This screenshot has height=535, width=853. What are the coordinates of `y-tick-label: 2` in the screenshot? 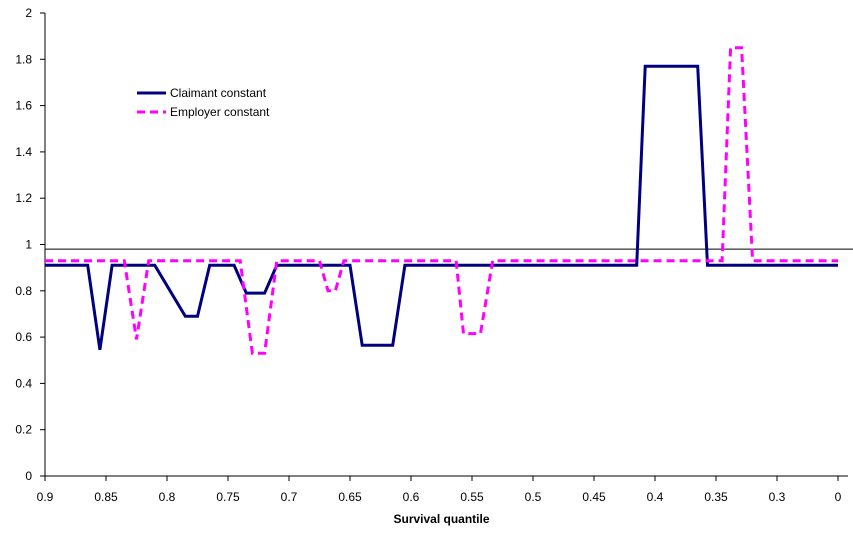 It's located at (28, 13).